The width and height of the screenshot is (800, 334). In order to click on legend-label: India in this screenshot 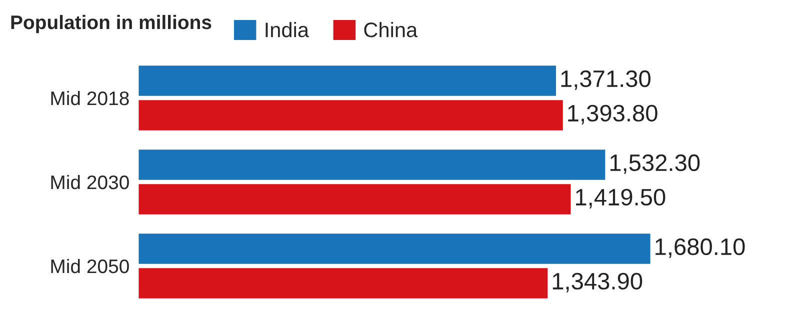, I will do `click(288, 30)`.